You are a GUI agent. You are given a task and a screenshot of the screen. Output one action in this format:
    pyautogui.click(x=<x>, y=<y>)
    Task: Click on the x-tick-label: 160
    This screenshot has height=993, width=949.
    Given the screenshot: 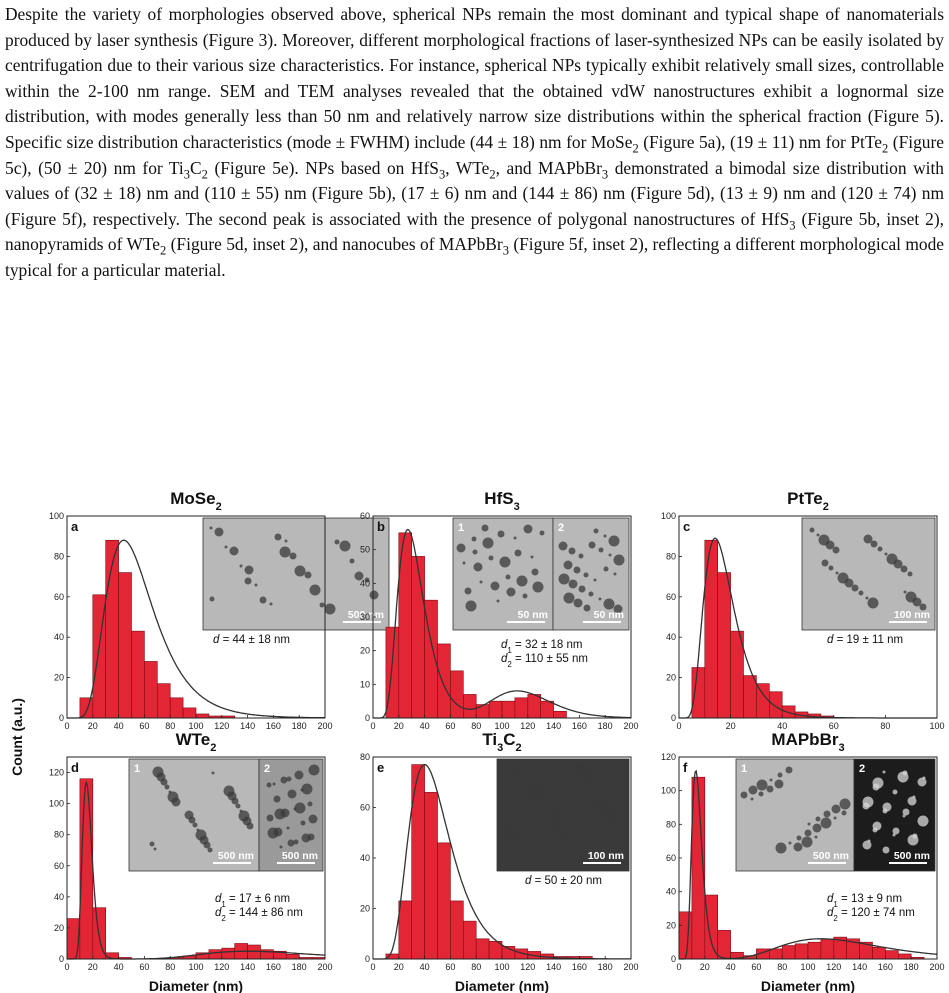 What is the action you would take?
    pyautogui.click(x=579, y=967)
    